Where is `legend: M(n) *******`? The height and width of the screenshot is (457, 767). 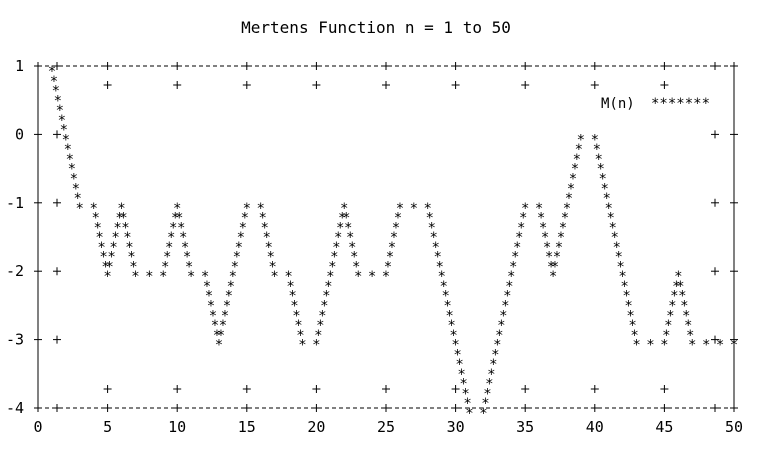 legend: M(n) ******* is located at coordinates (655, 104).